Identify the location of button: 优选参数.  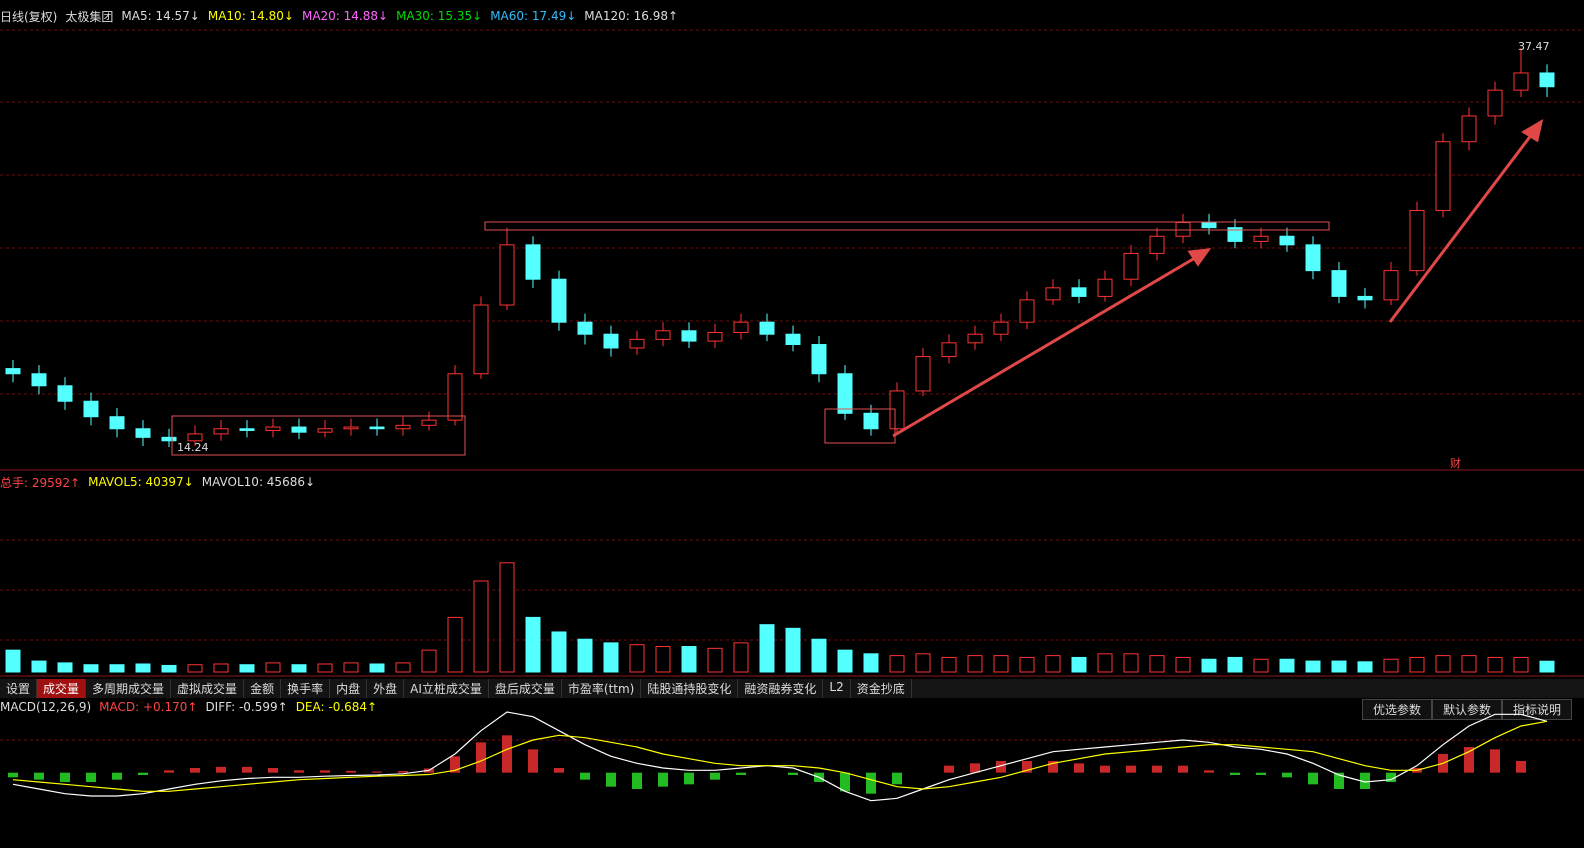
(1396, 709).